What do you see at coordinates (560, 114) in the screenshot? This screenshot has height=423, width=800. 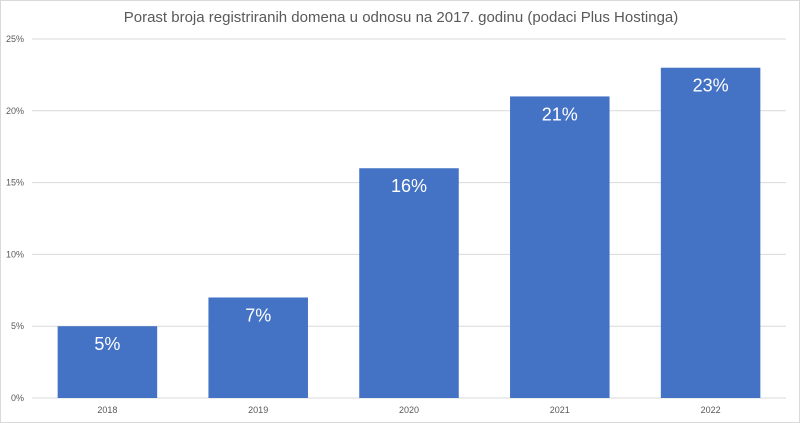 I see `data-label: 21%` at bounding box center [560, 114].